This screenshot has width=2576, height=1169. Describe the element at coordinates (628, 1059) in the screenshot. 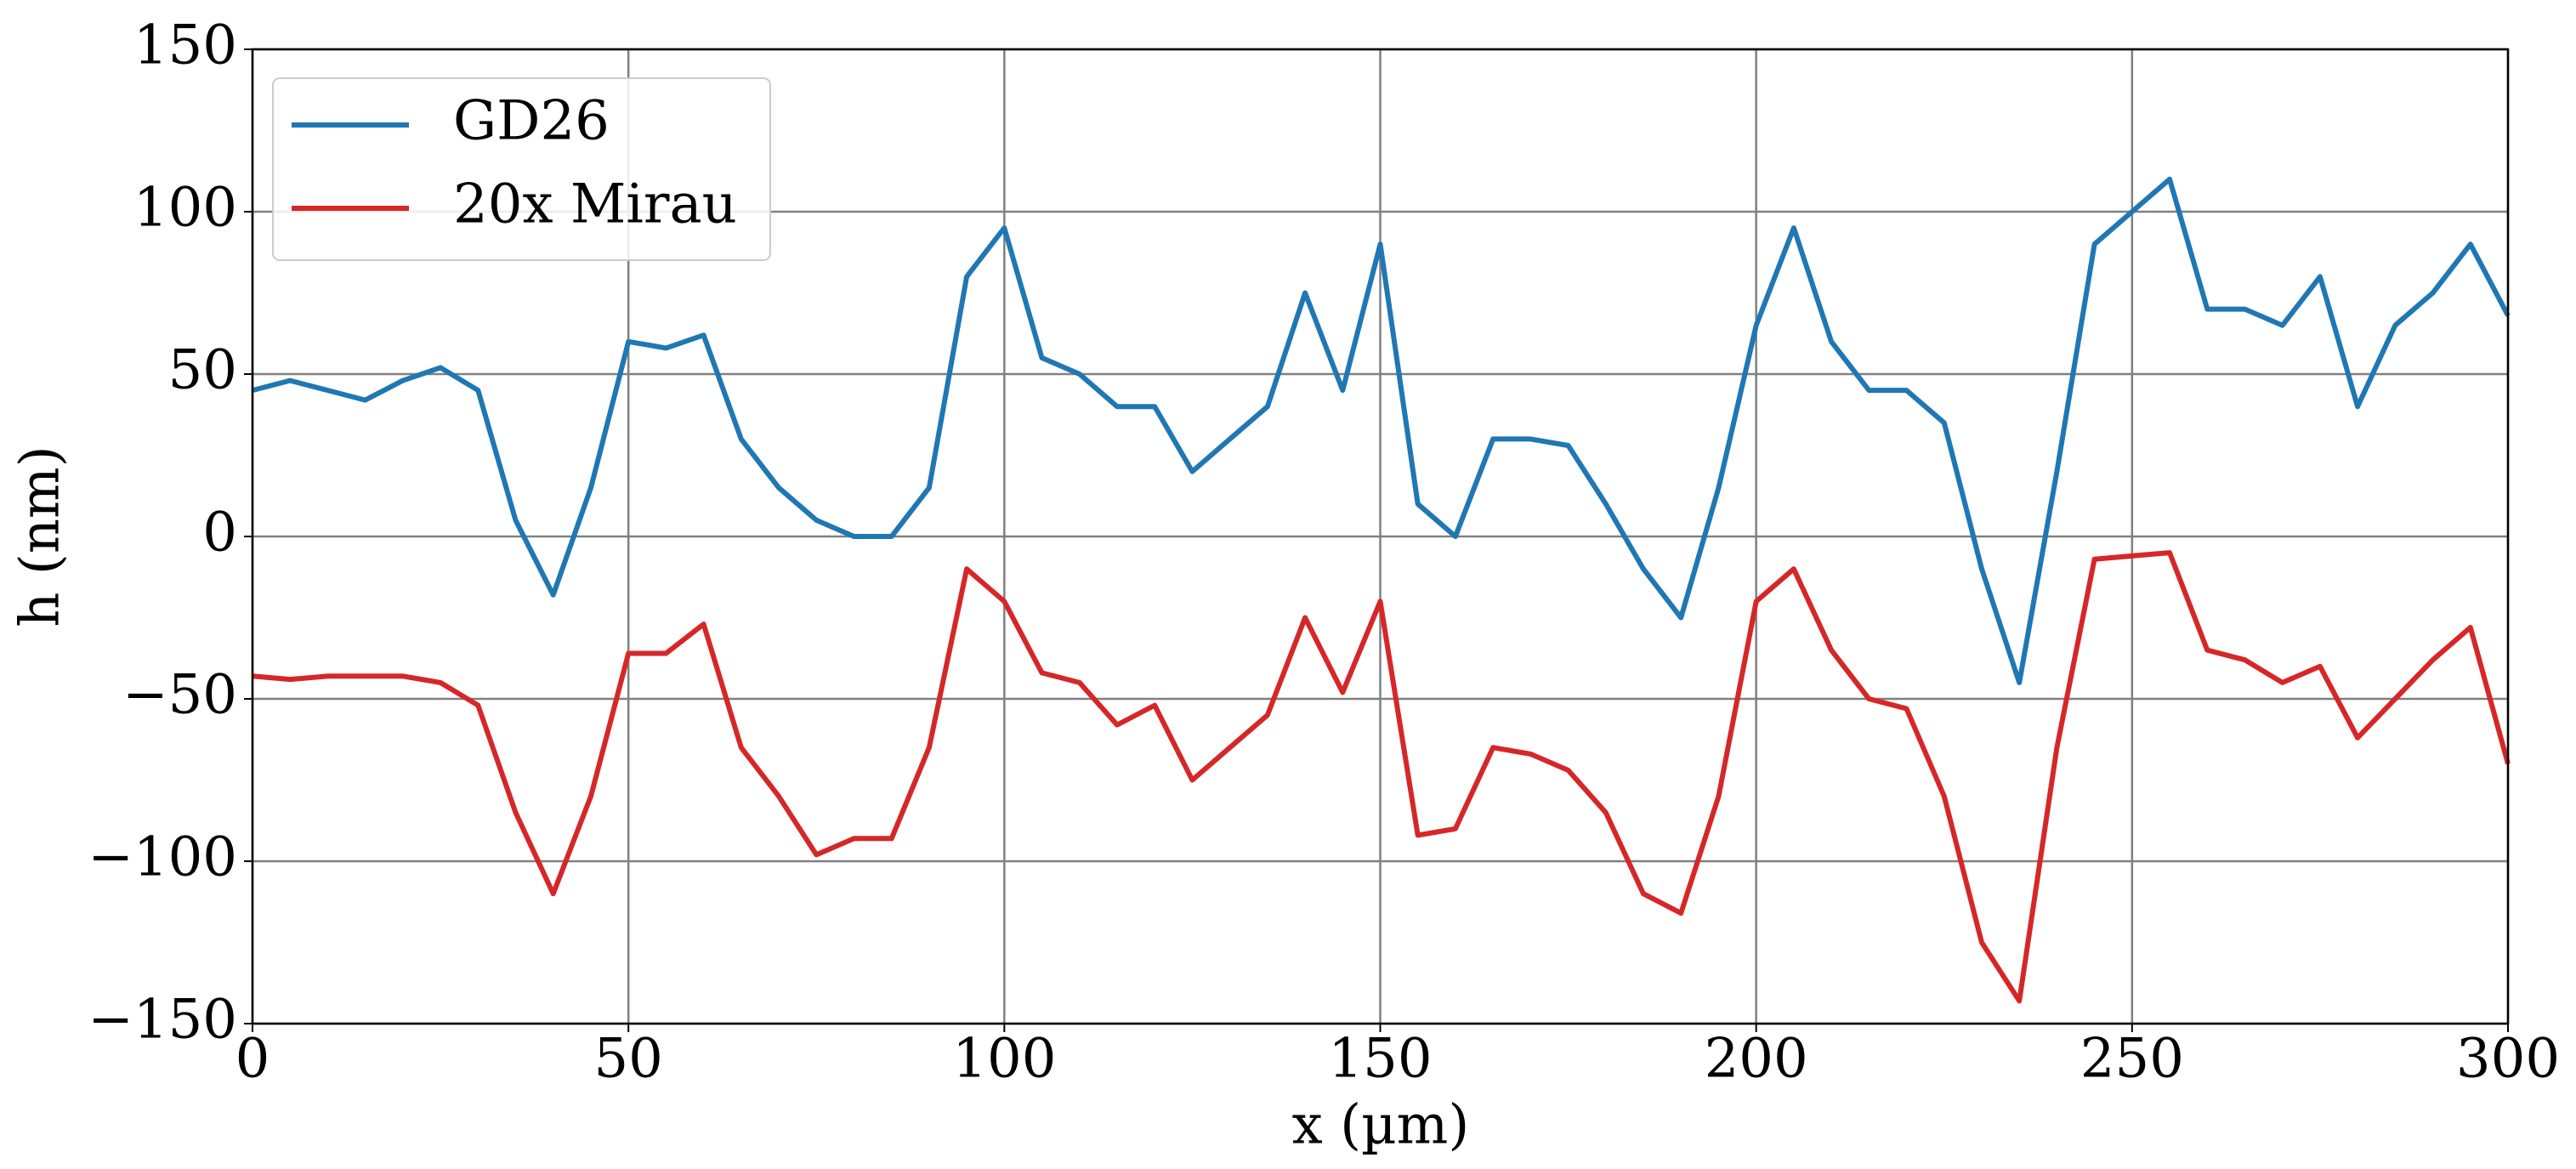

I see `x-tick-label: 50` at that location.